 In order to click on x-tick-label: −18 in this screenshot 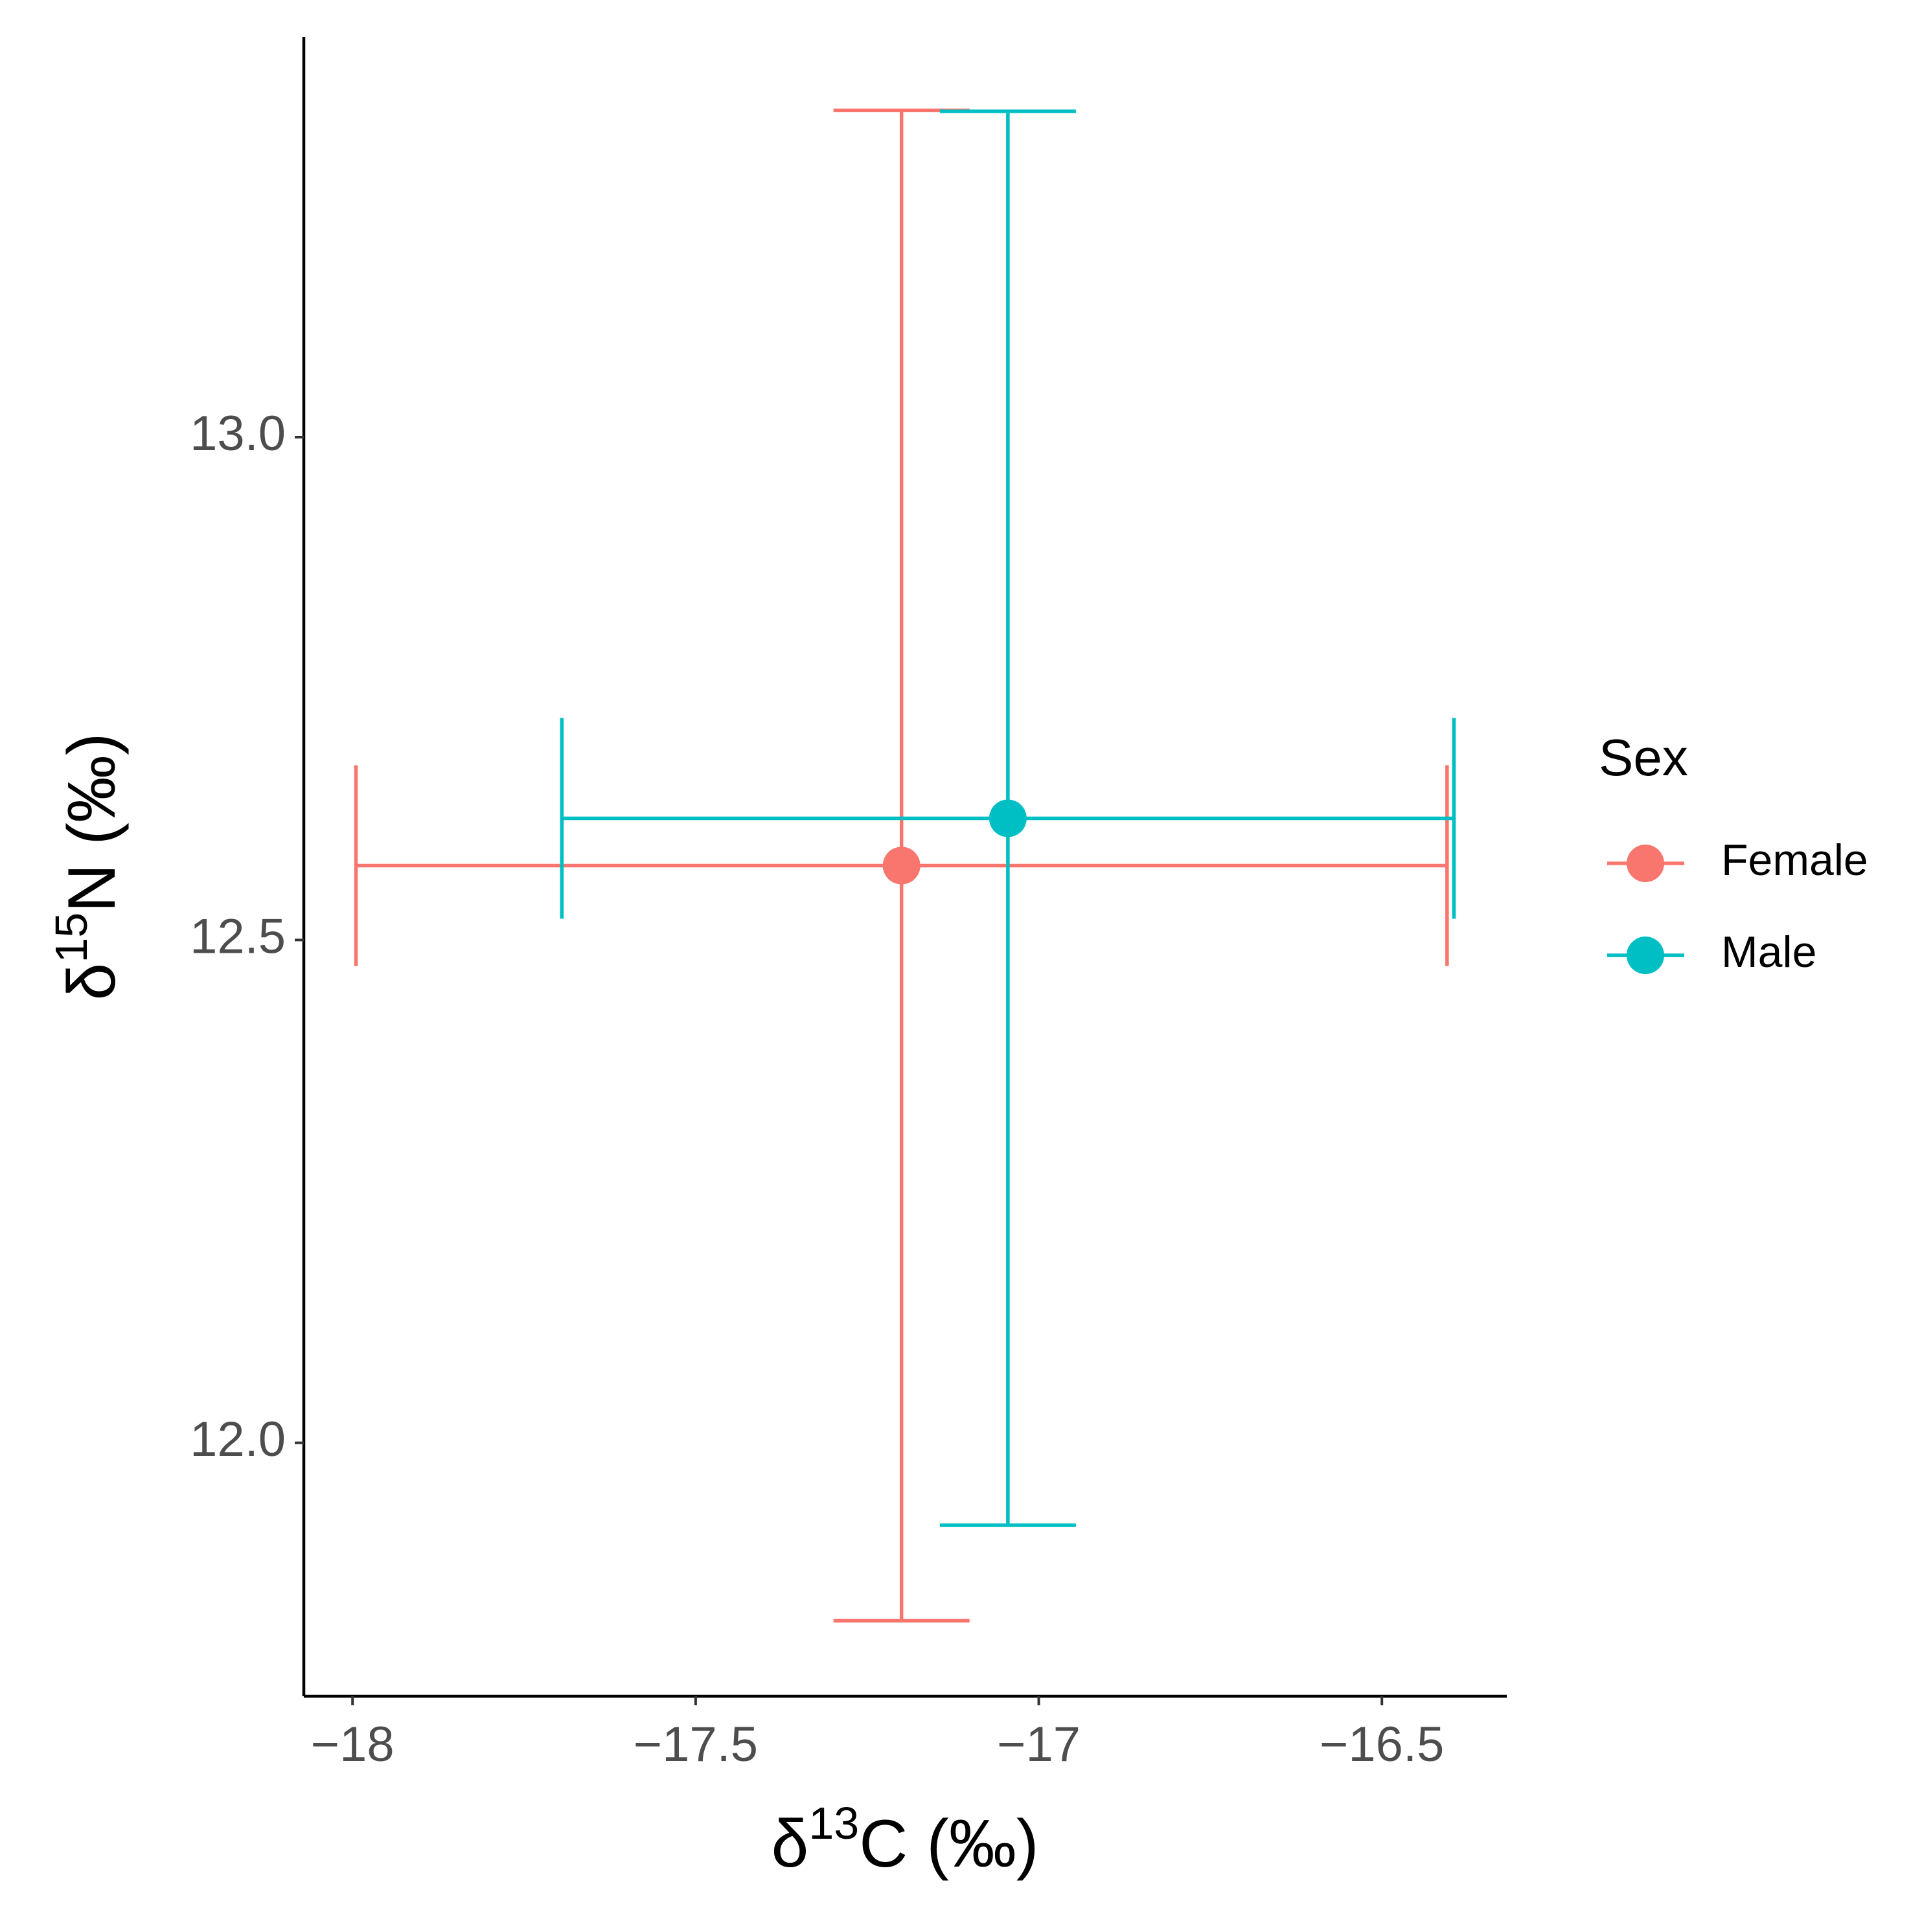, I will do `click(353, 1744)`.